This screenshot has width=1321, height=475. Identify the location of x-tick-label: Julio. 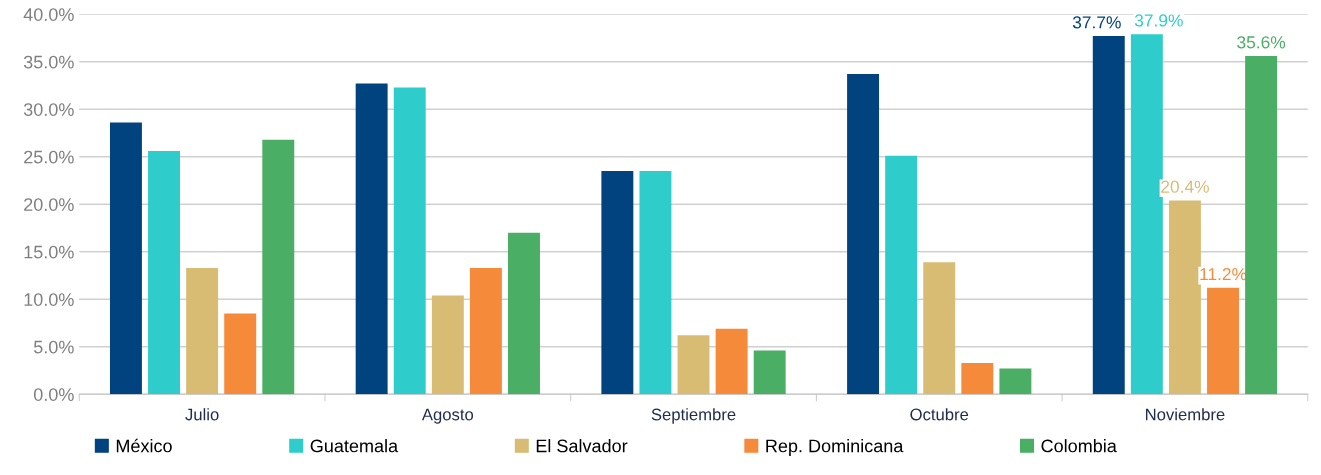
(202, 414).